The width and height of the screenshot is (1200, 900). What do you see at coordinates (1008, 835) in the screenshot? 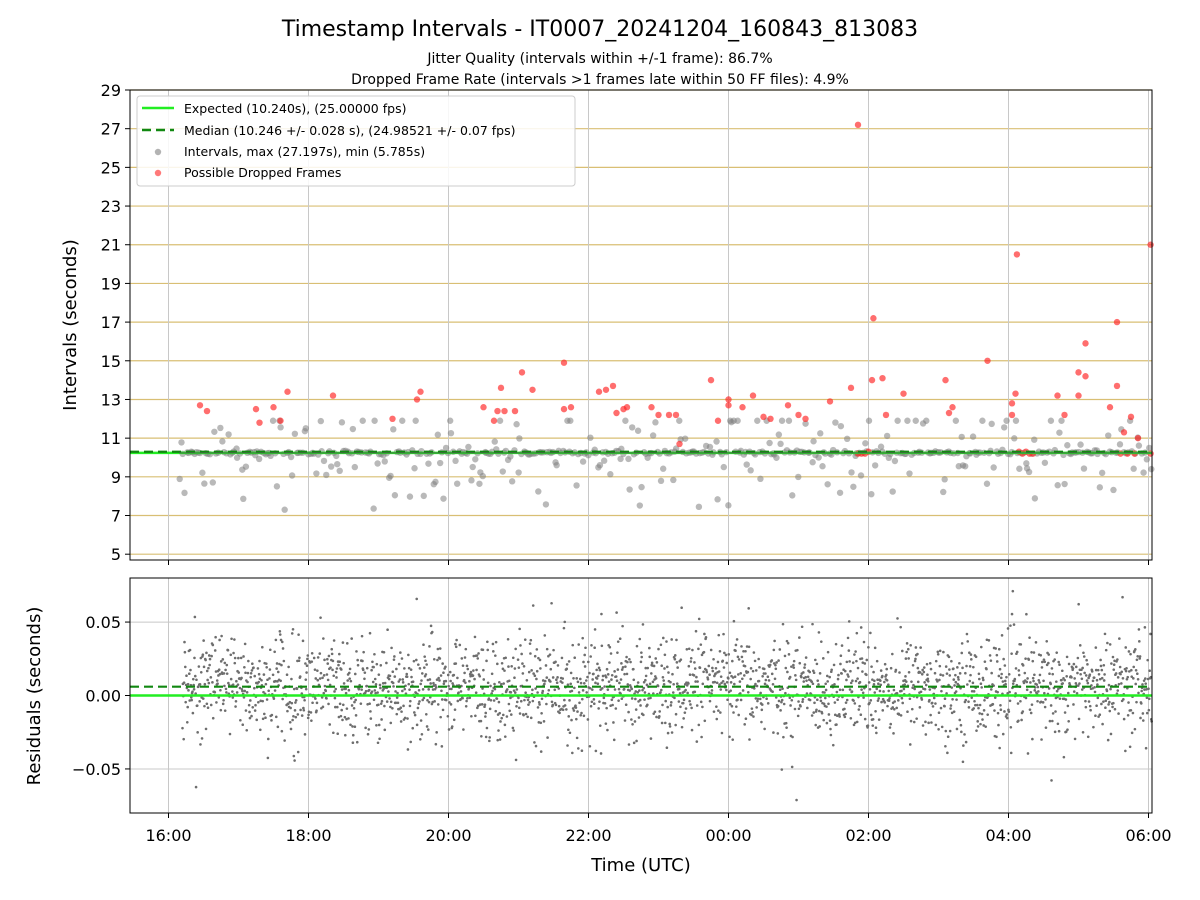
I see `x-tick-label: 04:00` at bounding box center [1008, 835].